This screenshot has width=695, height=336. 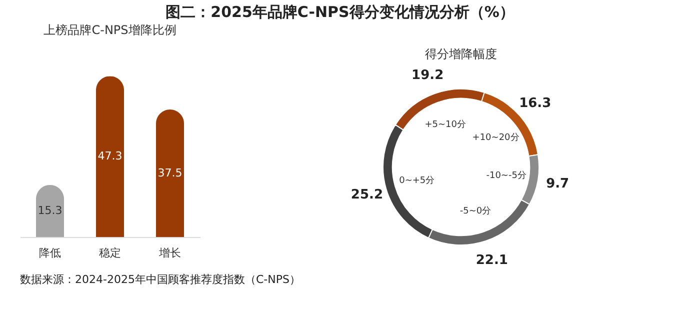 What do you see at coordinates (366, 195) in the screenshot?
I see `data-label: 25.2` at bounding box center [366, 195].